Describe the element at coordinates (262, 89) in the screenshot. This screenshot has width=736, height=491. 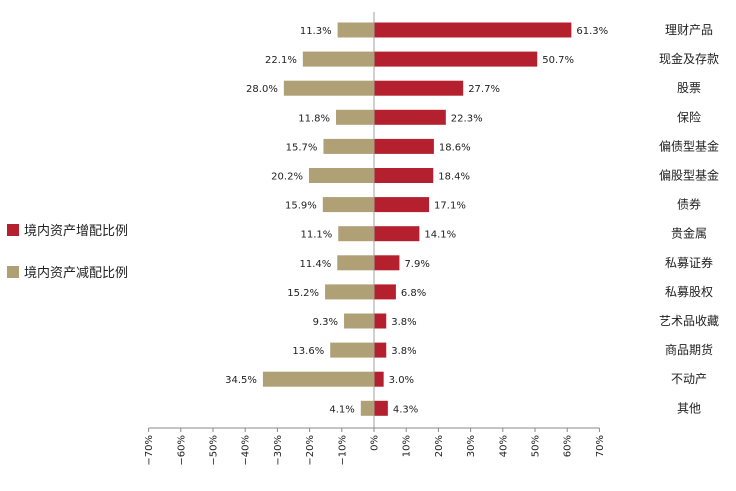
I see `bar-decrease-label: 28.0%` at that location.